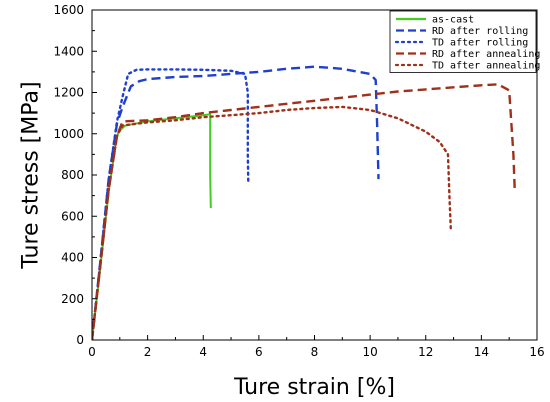 The width and height of the screenshot is (550, 402). What do you see at coordinates (314, 387) in the screenshot?
I see `x-axis-title: Ture strain [%]` at bounding box center [314, 387].